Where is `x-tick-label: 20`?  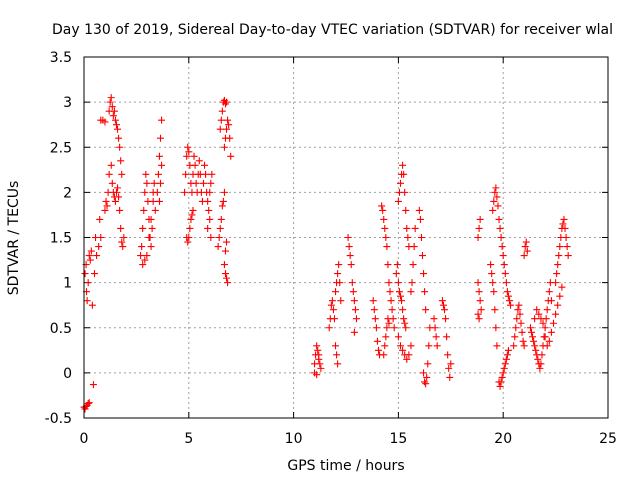
x-tick-label: 20 is located at coordinates (503, 439).